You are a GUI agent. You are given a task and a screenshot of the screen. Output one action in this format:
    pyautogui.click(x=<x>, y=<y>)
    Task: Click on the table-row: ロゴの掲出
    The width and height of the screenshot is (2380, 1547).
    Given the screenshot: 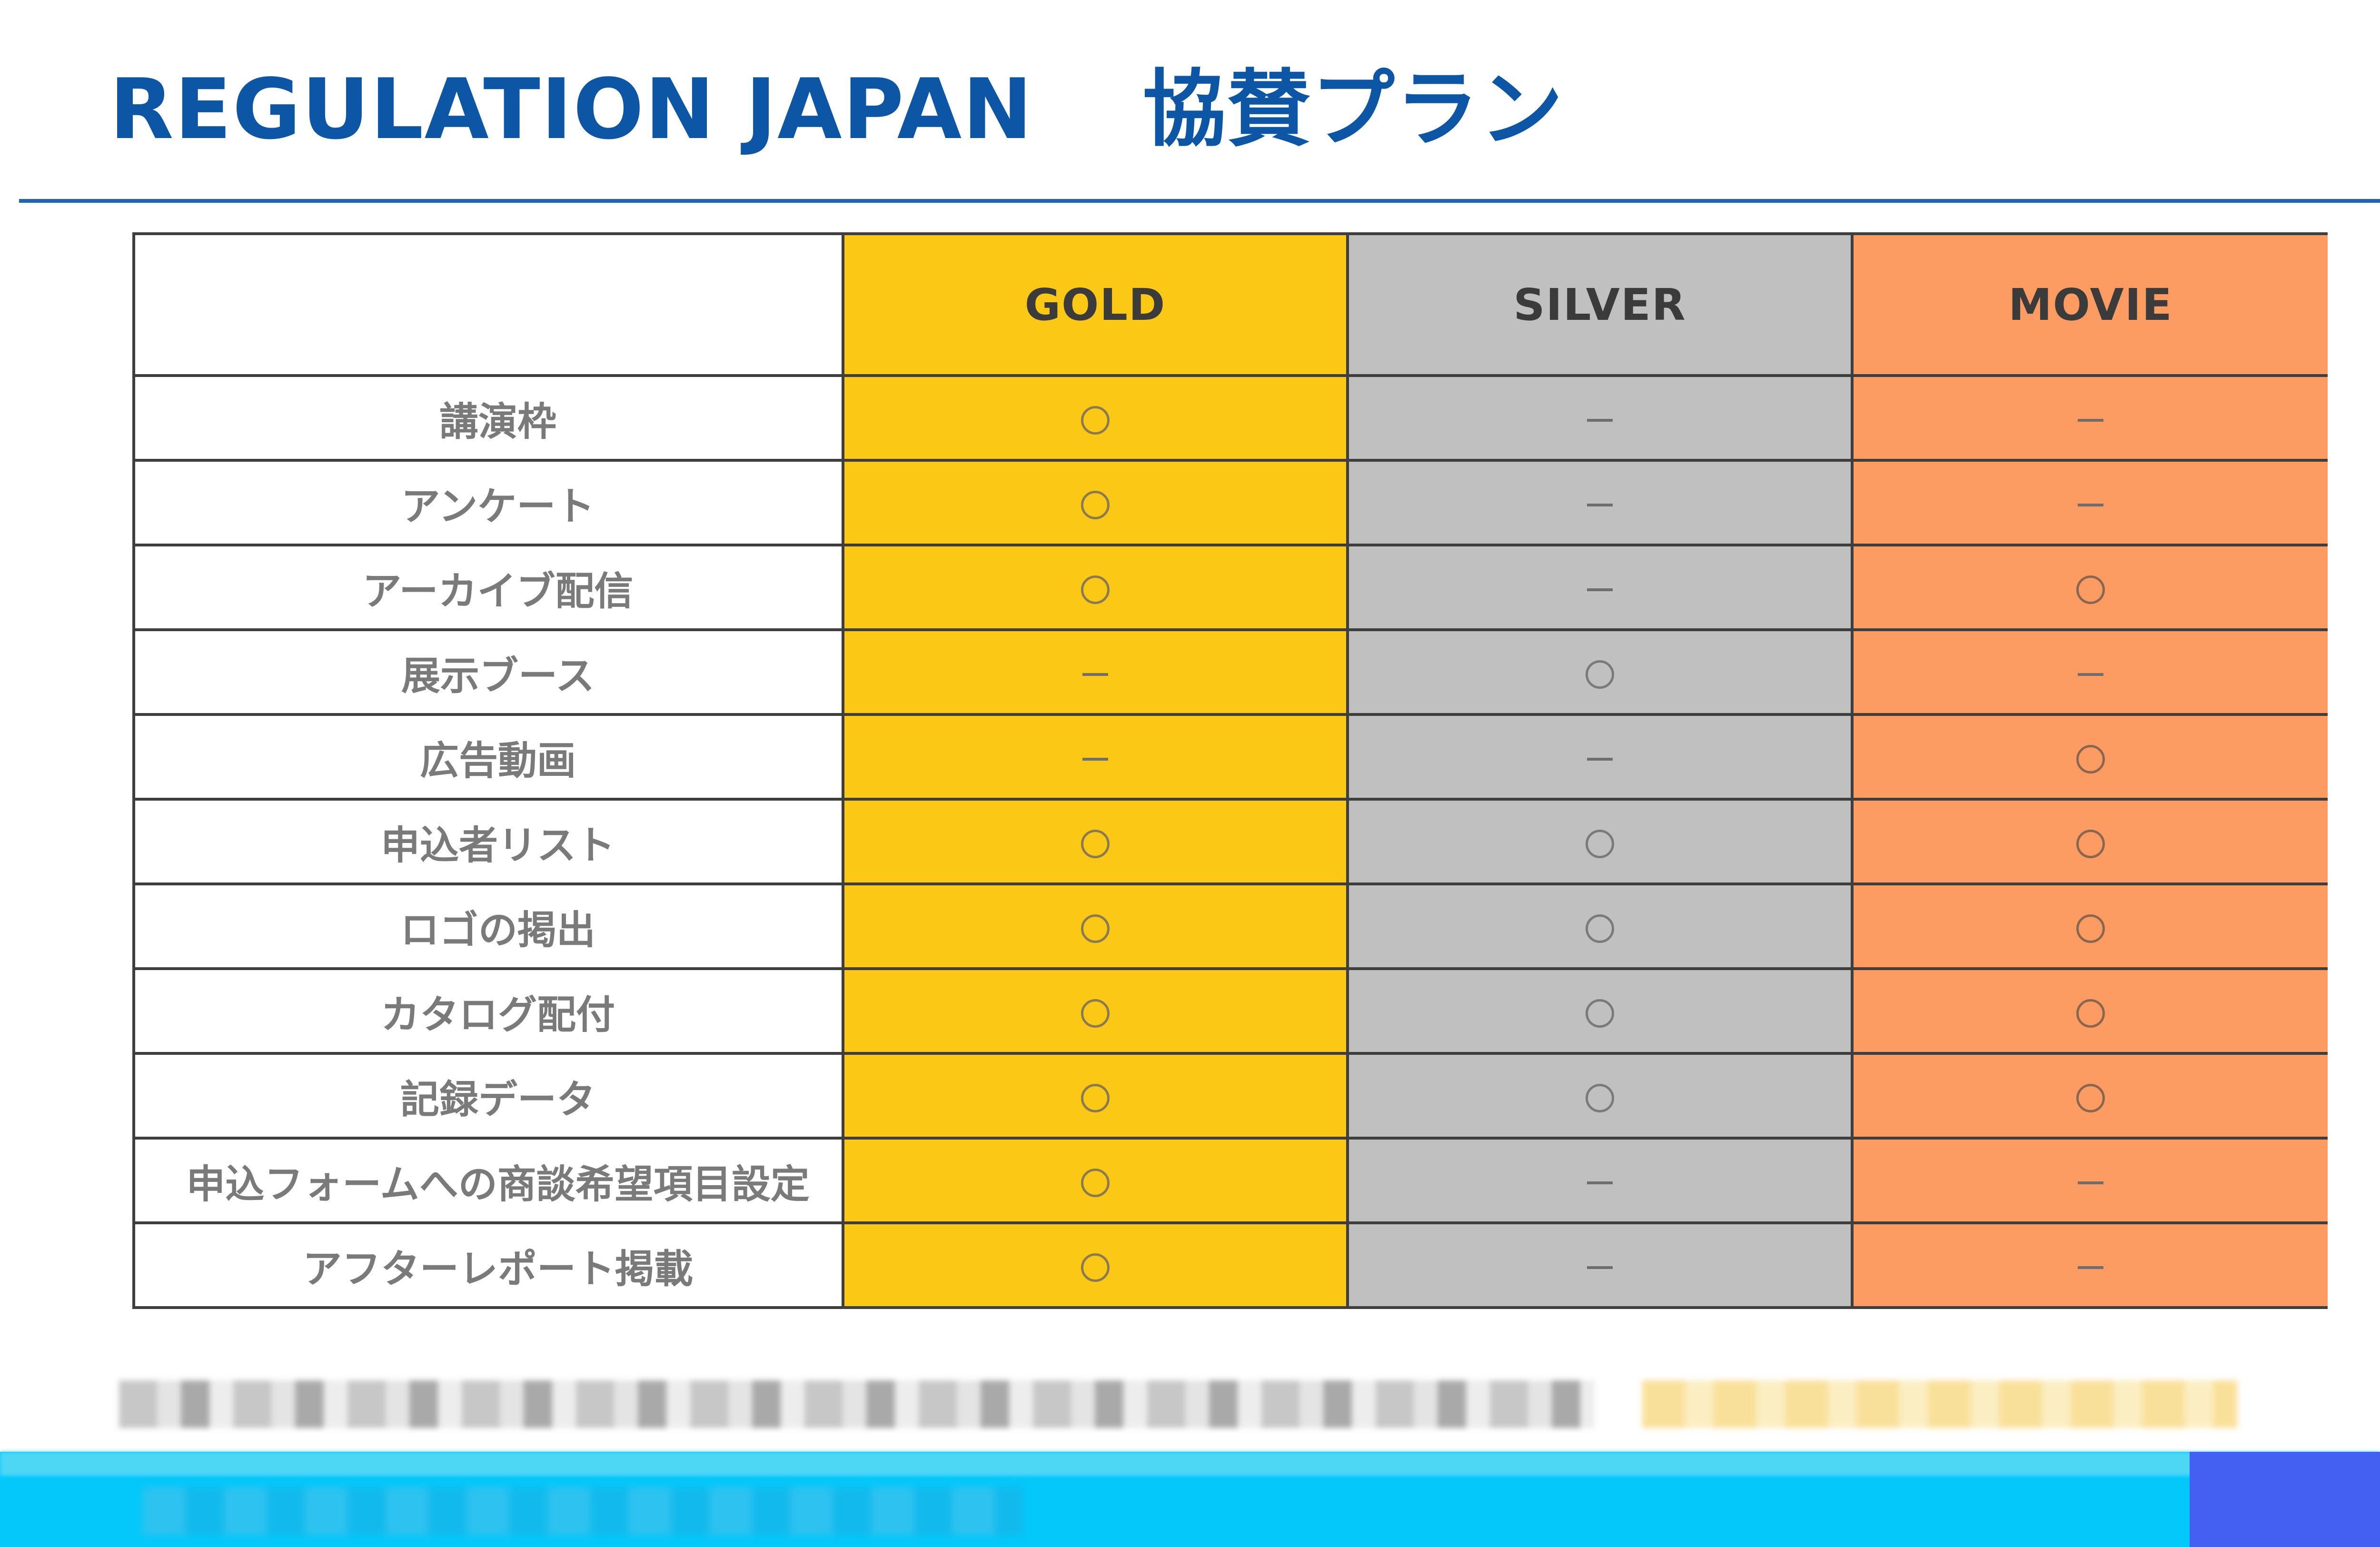 What is the action you would take?
    pyautogui.click(x=1230, y=926)
    